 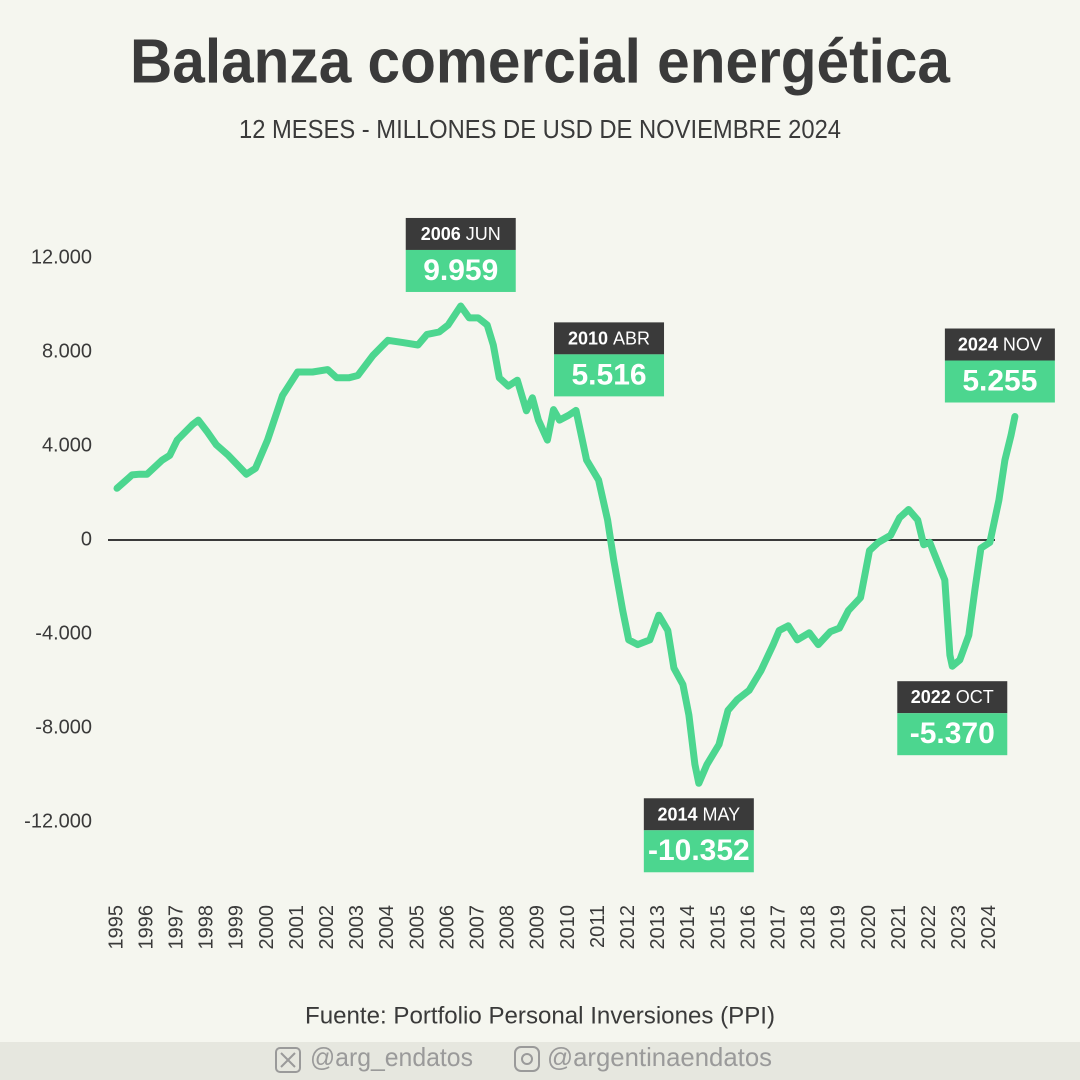 What do you see at coordinates (688, 927) in the screenshot?
I see `x-tick-label: 2014` at bounding box center [688, 927].